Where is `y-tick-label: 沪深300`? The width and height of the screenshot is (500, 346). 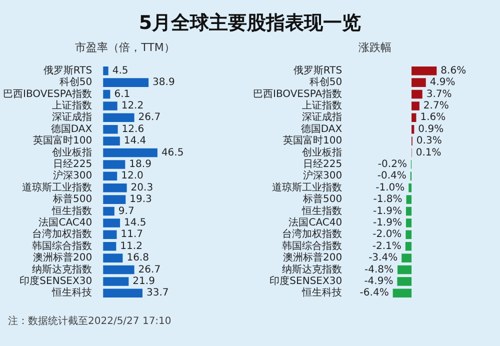
y-tick-label: 沪深300 is located at coordinates (322, 176).